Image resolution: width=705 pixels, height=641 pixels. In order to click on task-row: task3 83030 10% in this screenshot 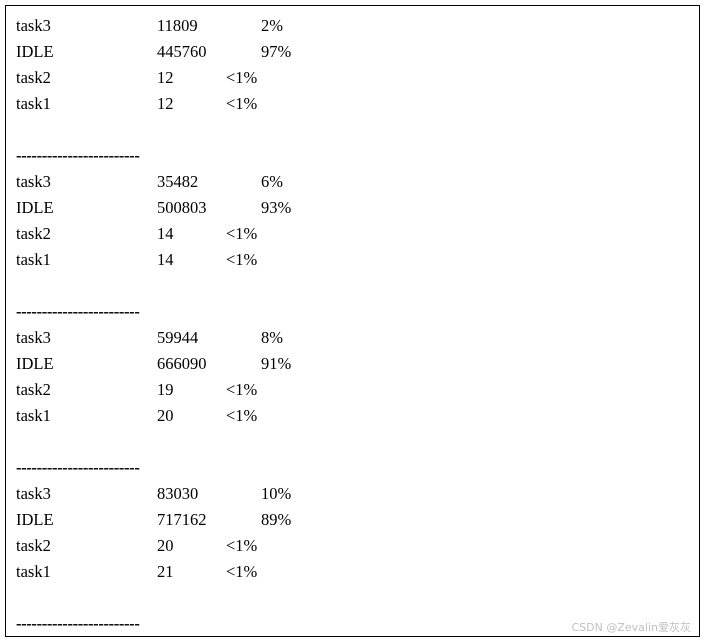, I will do `click(357, 494)`.